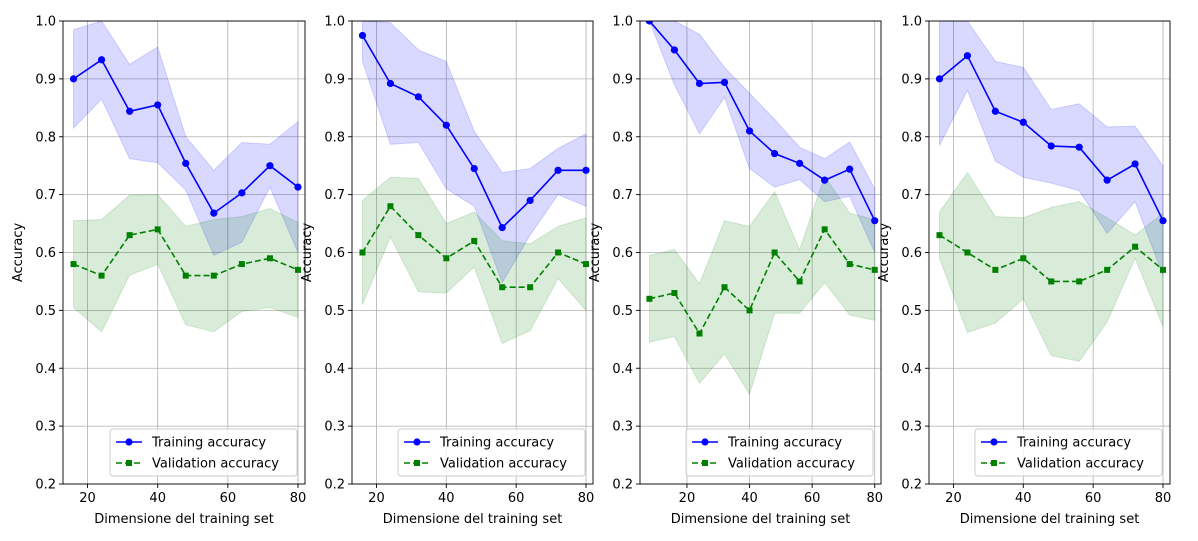 This screenshot has height=541, width=1198. What do you see at coordinates (208, 443) in the screenshot?
I see `legend-label: Training accuracy` at bounding box center [208, 443].